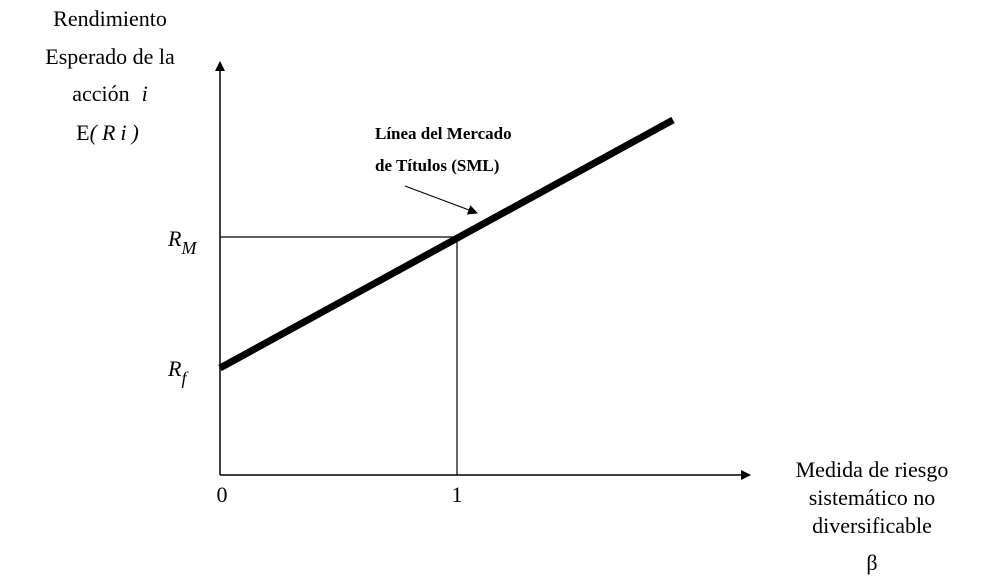 Image resolution: width=994 pixels, height=579 pixels. Describe the element at coordinates (110, 56) in the screenshot. I see `y-label-line: Esperado de la` at that location.